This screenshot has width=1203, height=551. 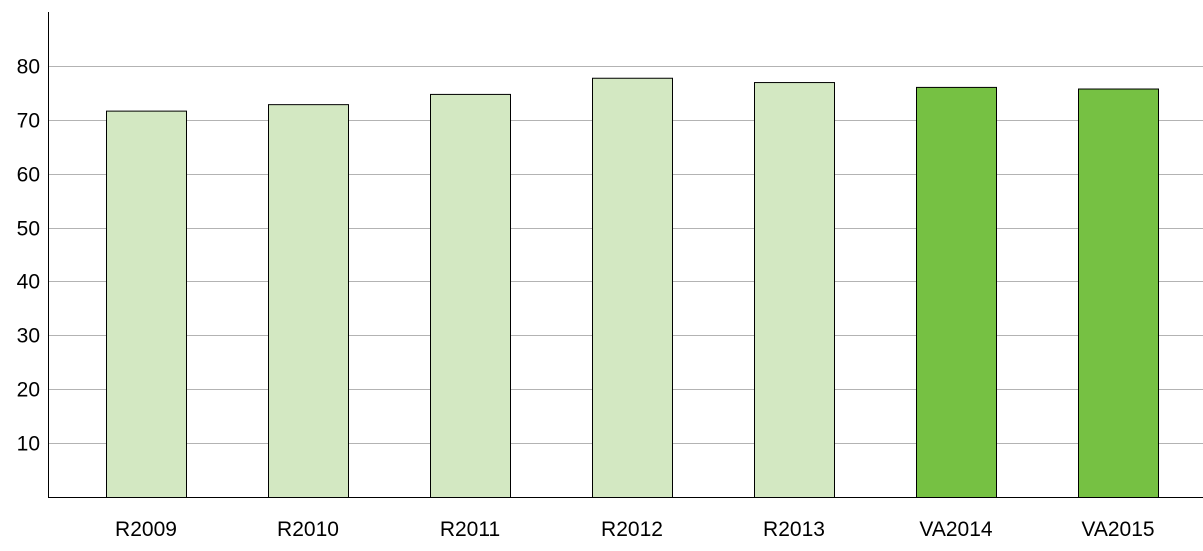 I want to click on y-tick-label: 80, so click(x=28, y=67).